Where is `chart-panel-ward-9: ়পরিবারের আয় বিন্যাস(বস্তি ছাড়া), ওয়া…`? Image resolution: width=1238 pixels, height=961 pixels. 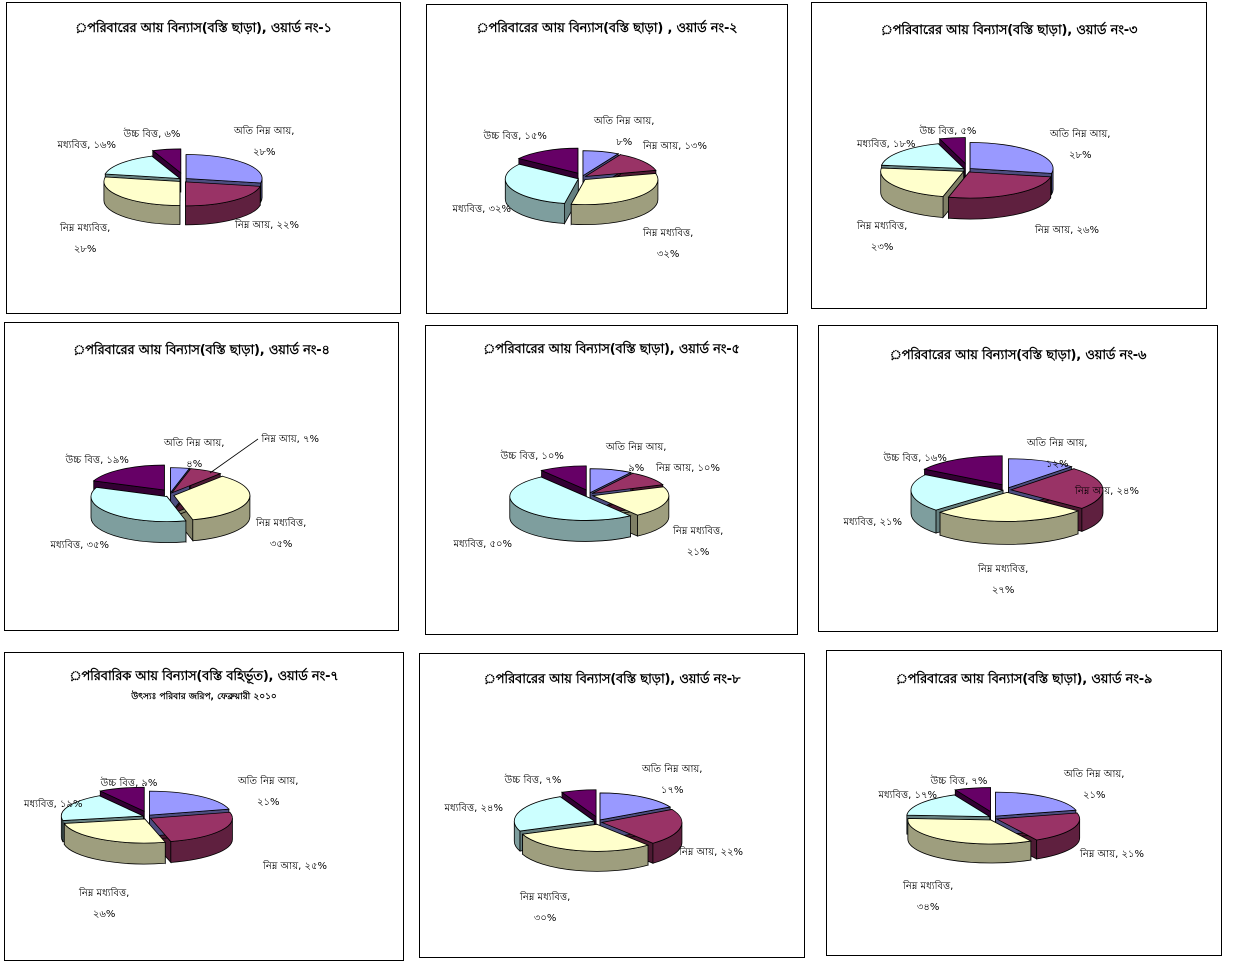 chart-panel-ward-9: ়পরিবারের আয় বিন্যাস(বস্তি ছাড়া), ওয়া… is located at coordinates (1024, 803).